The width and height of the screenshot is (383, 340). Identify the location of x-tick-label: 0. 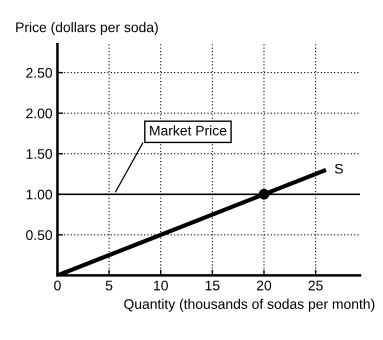
(57, 285).